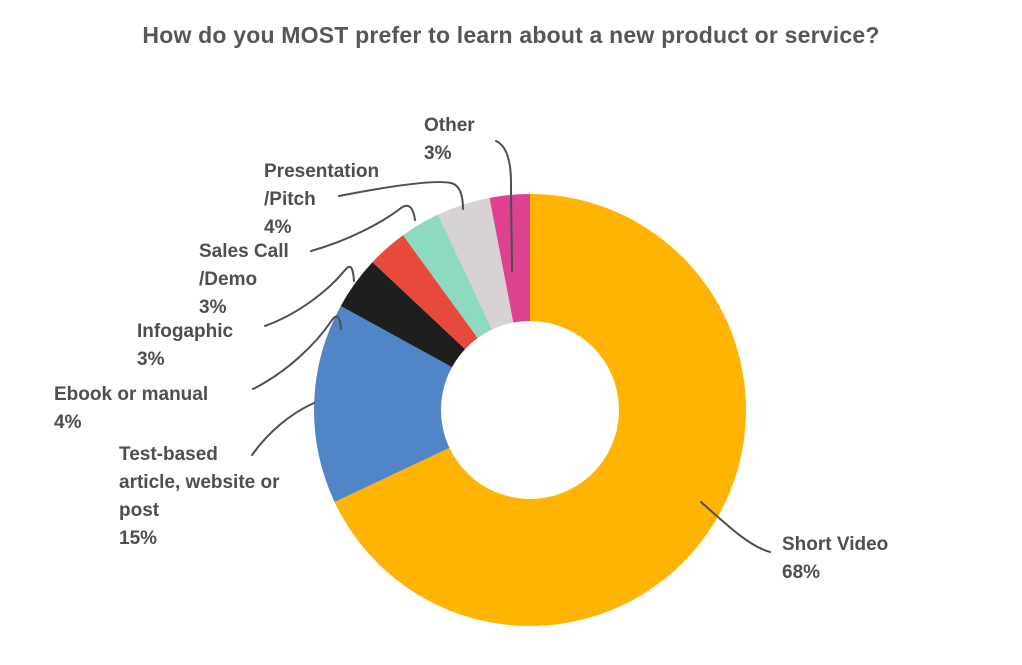  What do you see at coordinates (321, 200) in the screenshot?
I see `callout-presentation-pitch: Presentation /Pitch 4%` at bounding box center [321, 200].